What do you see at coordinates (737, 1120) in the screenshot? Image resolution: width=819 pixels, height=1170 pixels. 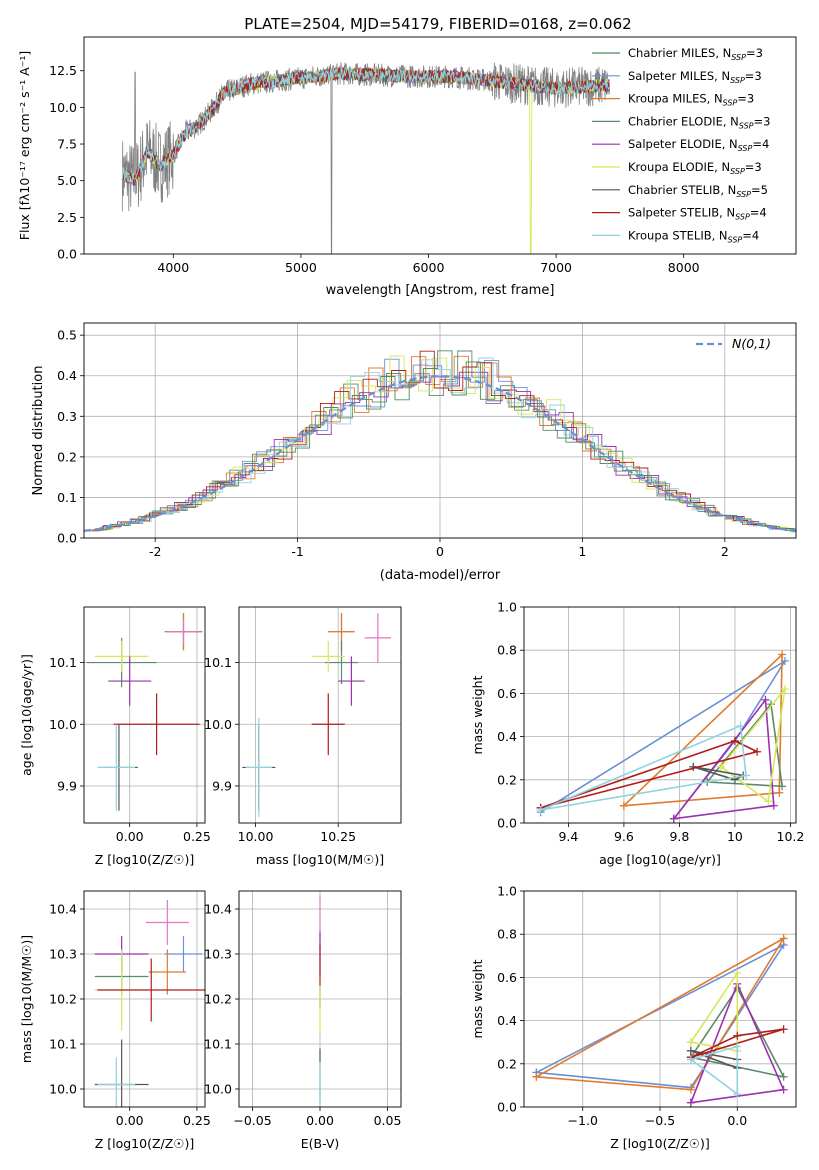 I see `x-tick-label: 0.0` at bounding box center [737, 1120].